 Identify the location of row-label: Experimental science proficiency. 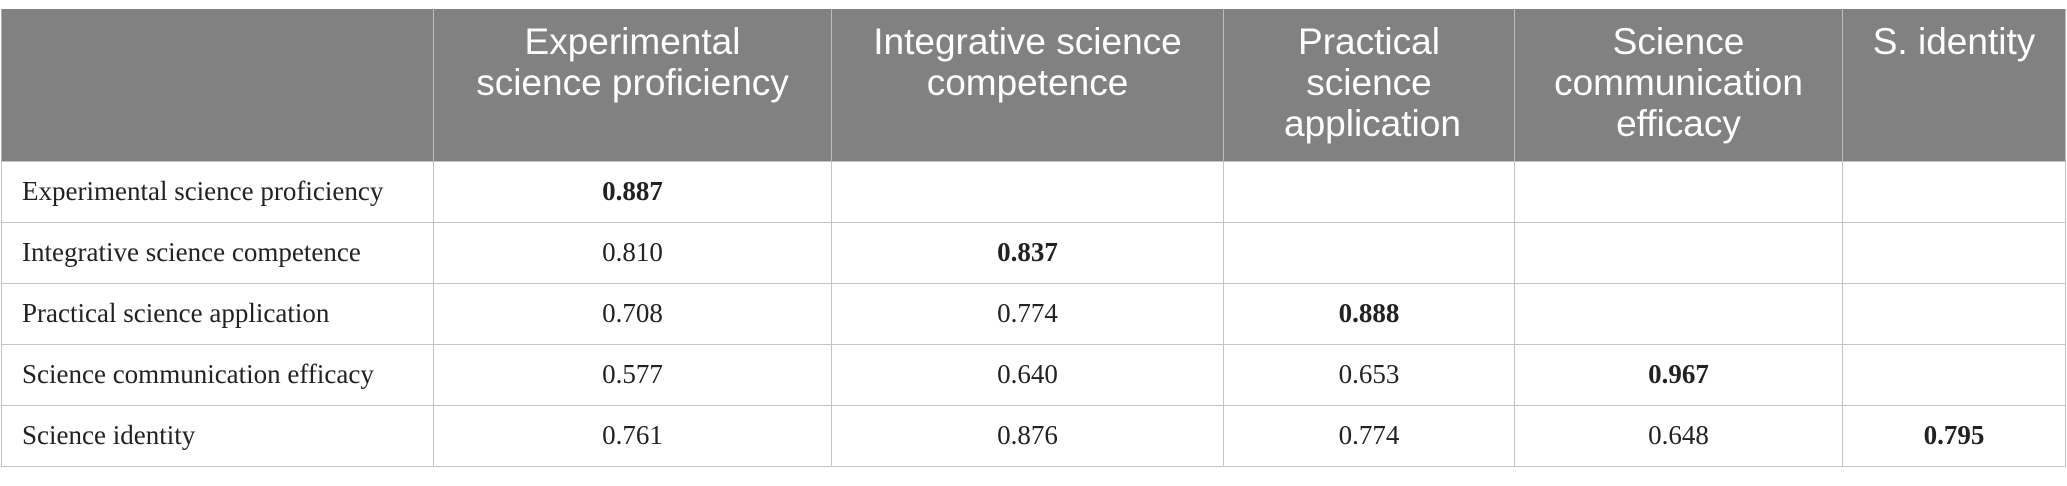
(217, 191).